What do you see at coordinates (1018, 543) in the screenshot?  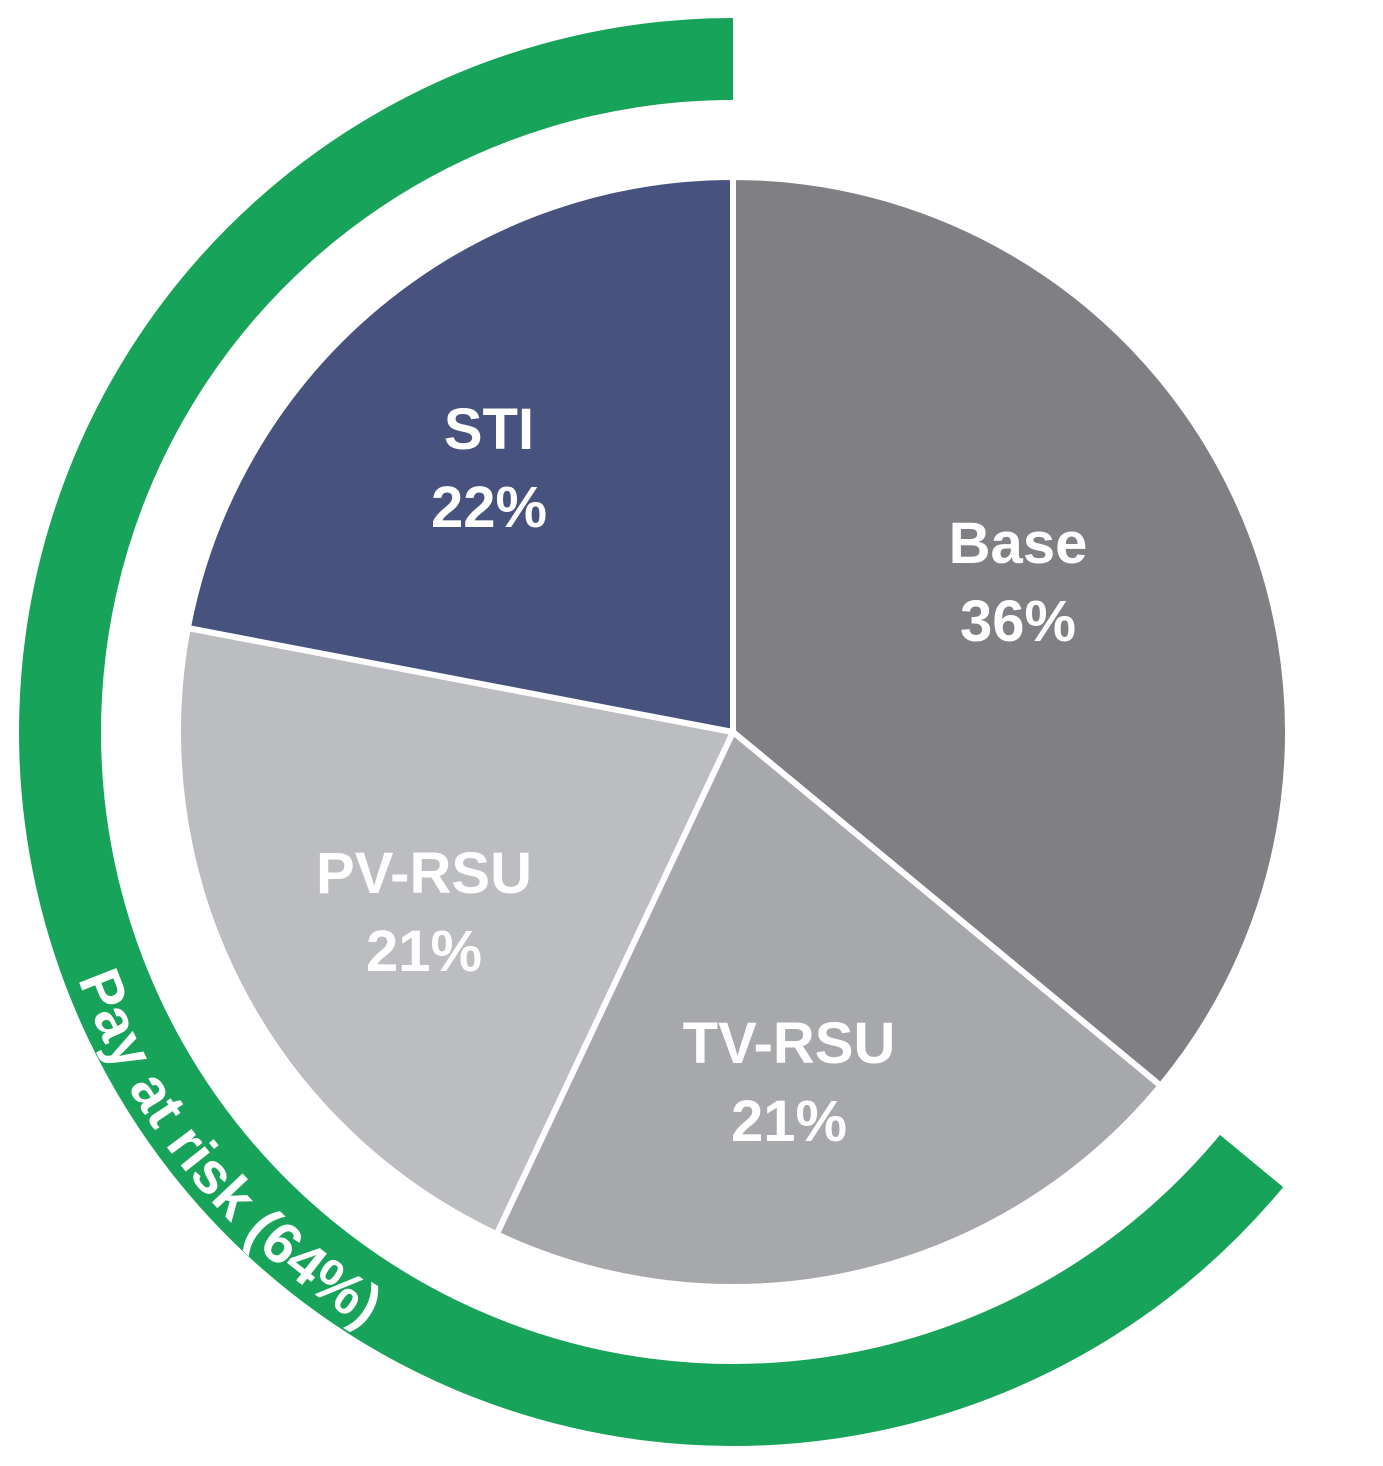 I see `slice-label-base: Base` at bounding box center [1018, 543].